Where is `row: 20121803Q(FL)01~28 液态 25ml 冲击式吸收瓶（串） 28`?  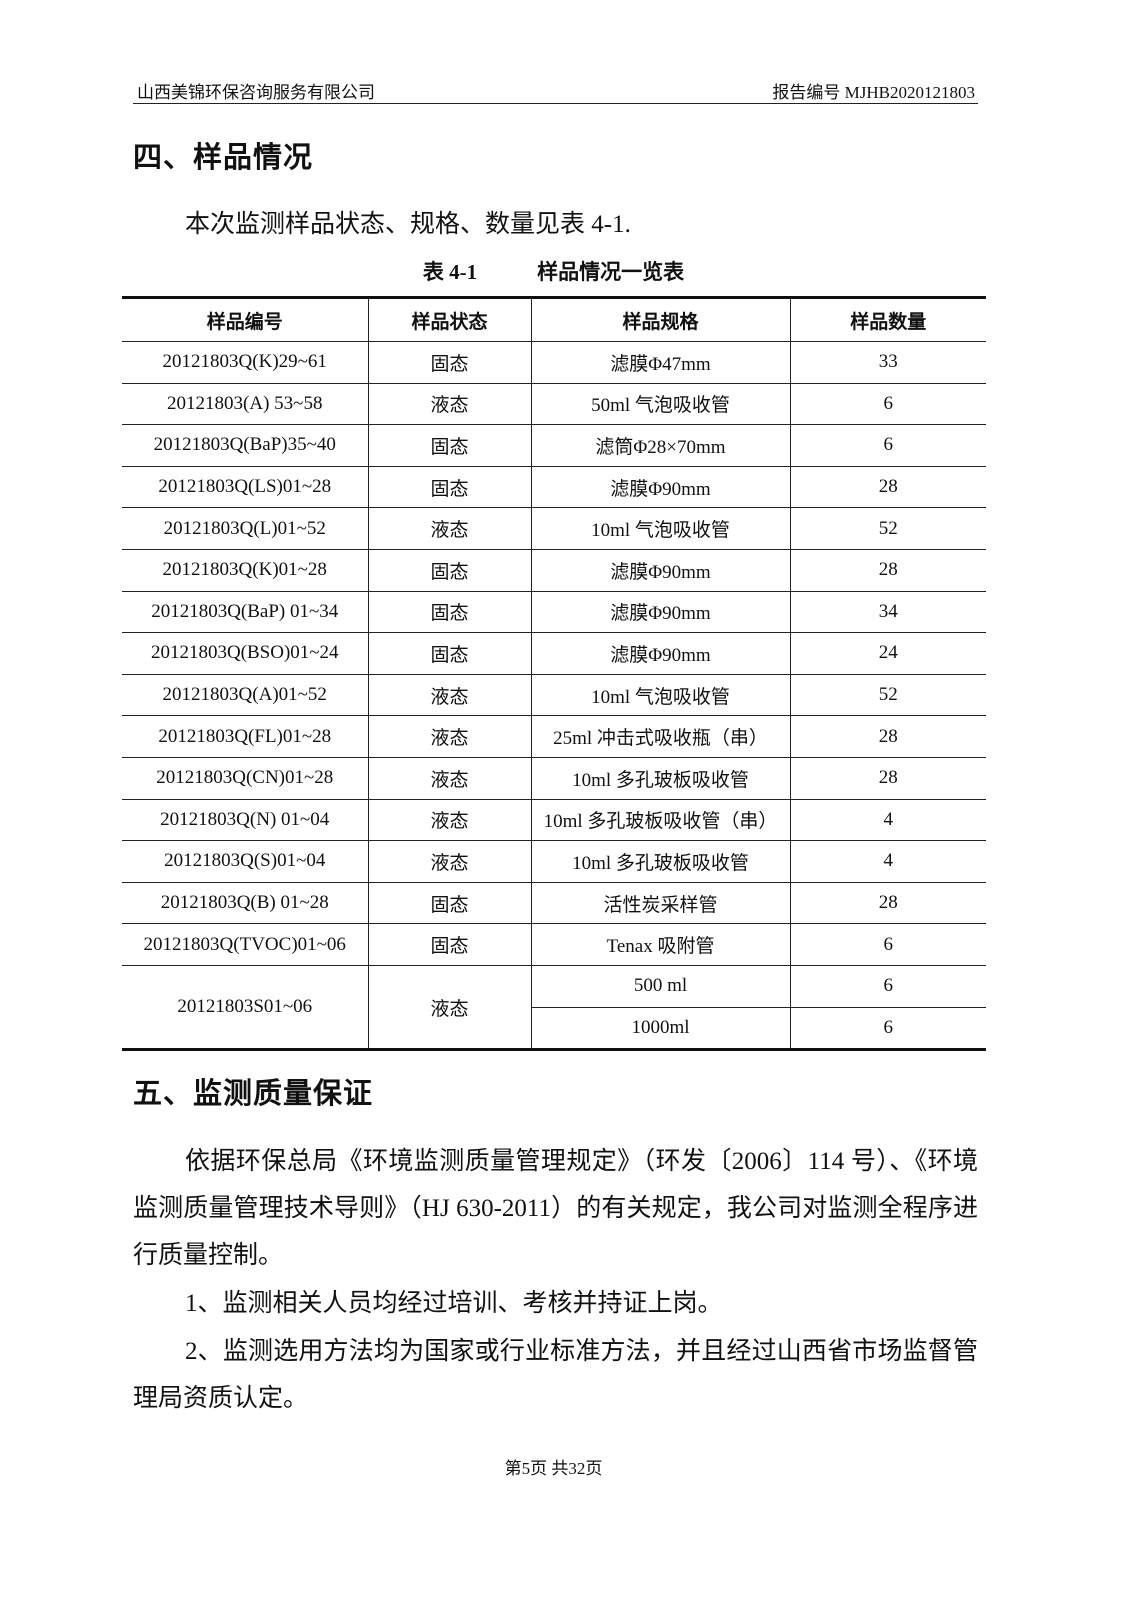 row: 20121803Q(FL)01~28 液态 25ml 冲击式吸收瓶（串） 28 is located at coordinates (554, 736).